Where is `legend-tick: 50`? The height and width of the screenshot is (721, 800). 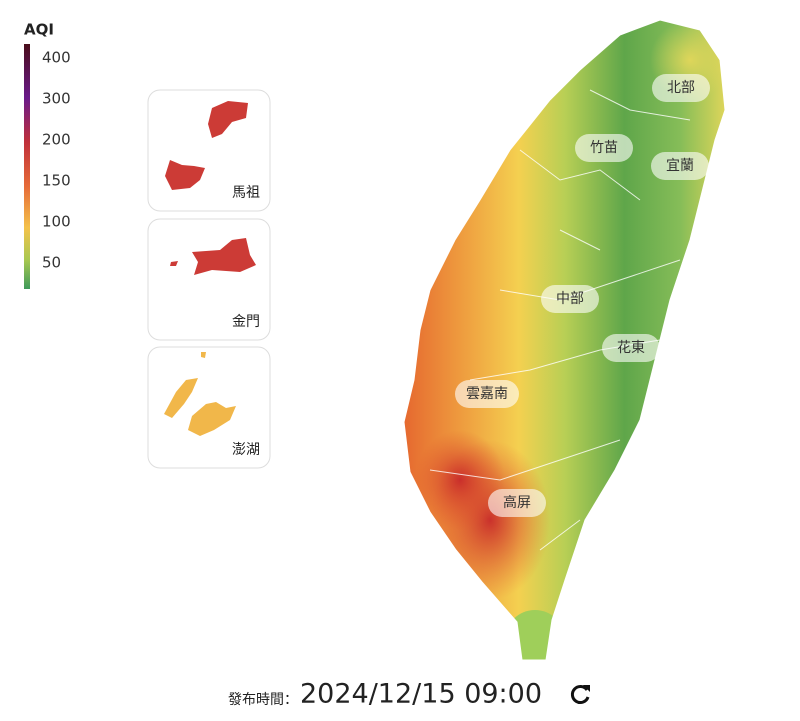 legend-tick: 50 is located at coordinates (51, 263).